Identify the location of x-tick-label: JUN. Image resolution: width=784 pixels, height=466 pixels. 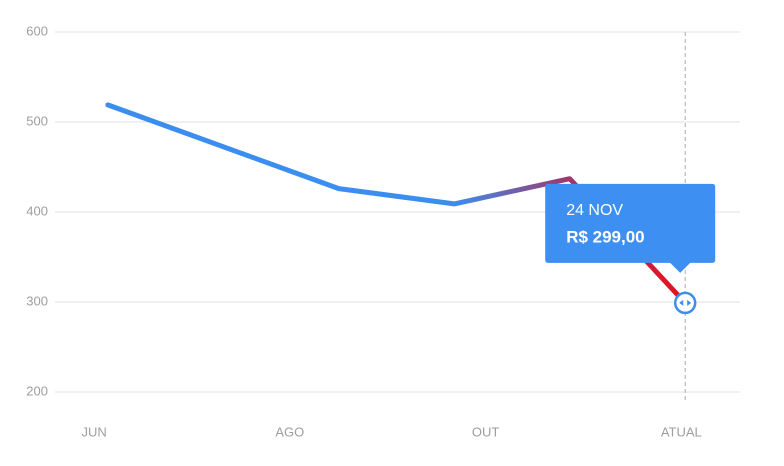
(94, 431).